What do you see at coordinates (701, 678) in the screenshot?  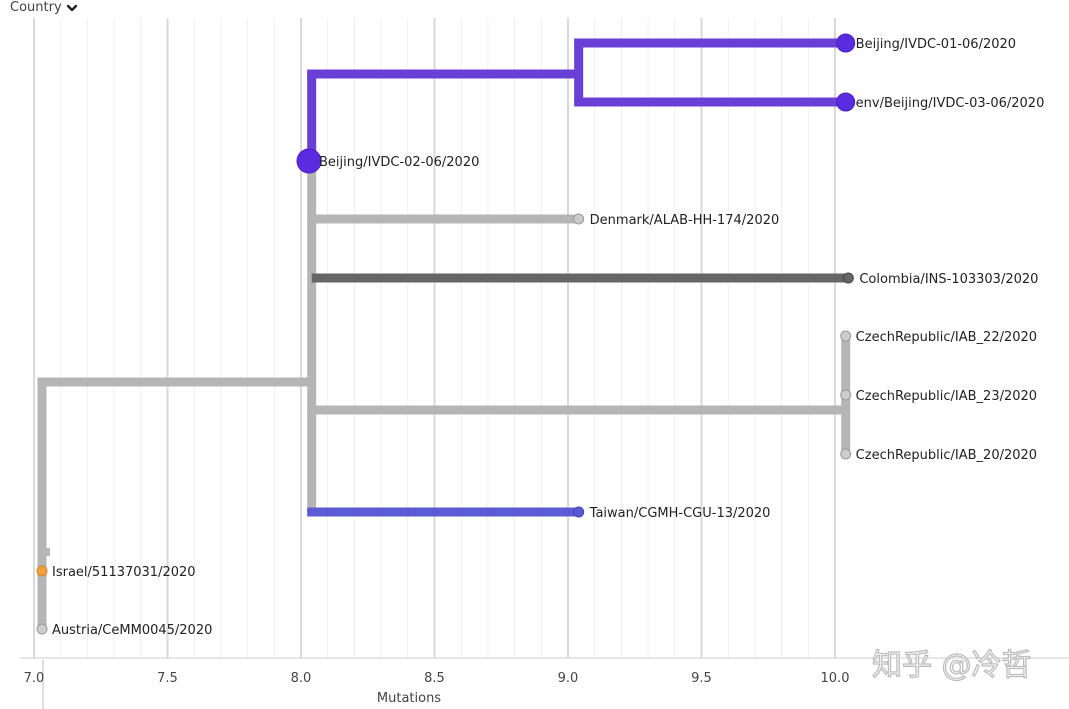 I see `x-tick-label: 9.5` at bounding box center [701, 678].